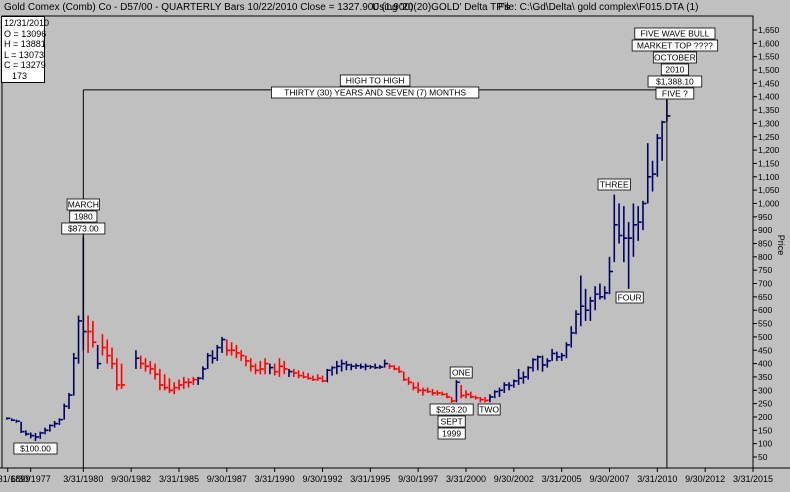  Describe the element at coordinates (765, 257) in the screenshot. I see `y-tick-label: 800` at that location.